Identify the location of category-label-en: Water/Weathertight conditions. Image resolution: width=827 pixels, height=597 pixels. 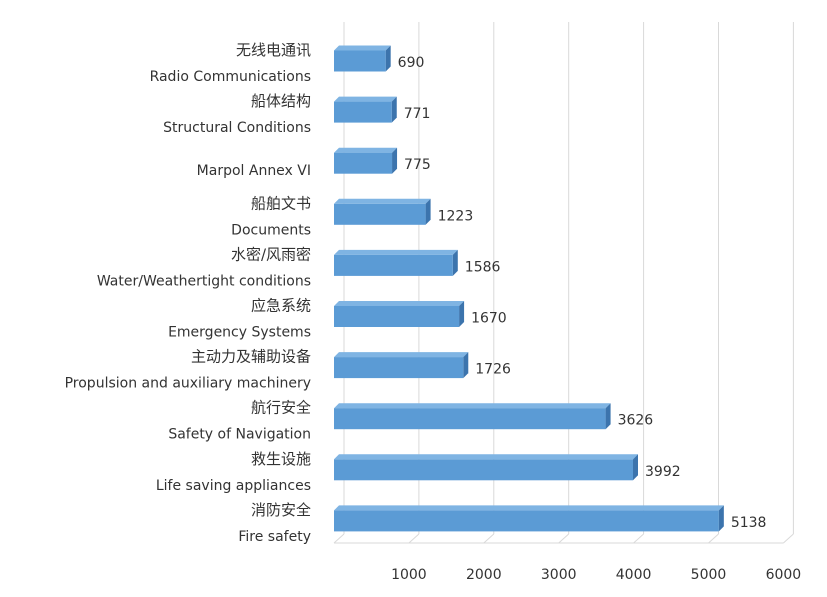
(204, 281).